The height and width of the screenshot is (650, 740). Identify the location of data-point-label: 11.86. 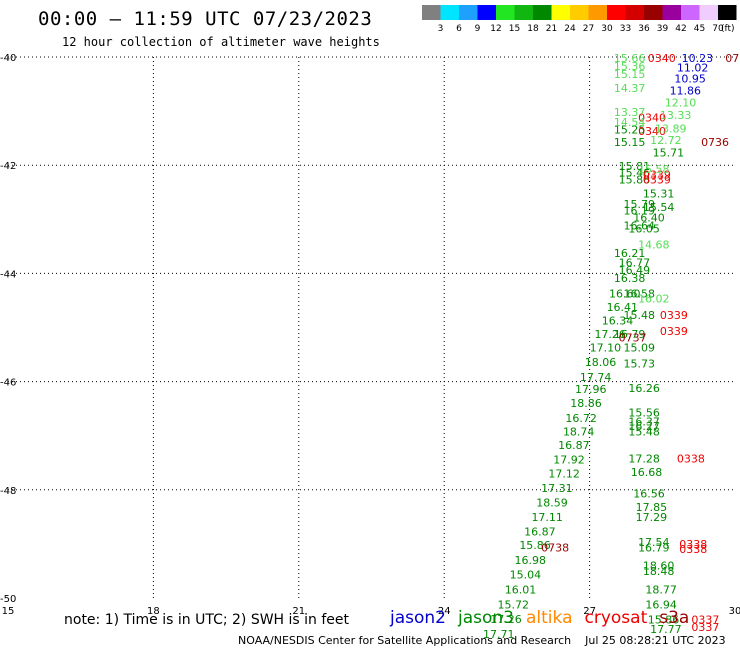
(686, 90).